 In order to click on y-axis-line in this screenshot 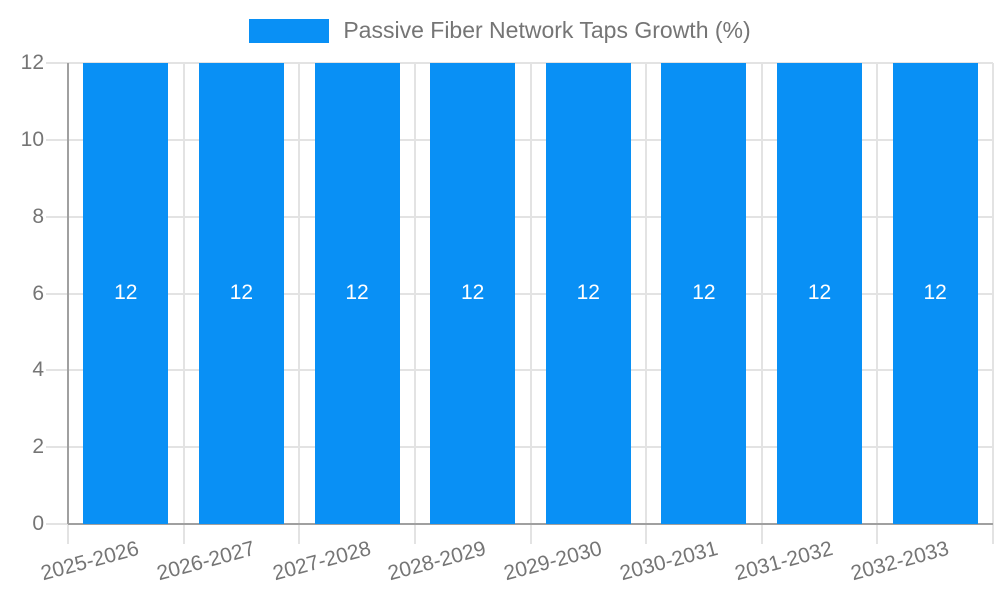, I will do `click(68, 293)`.